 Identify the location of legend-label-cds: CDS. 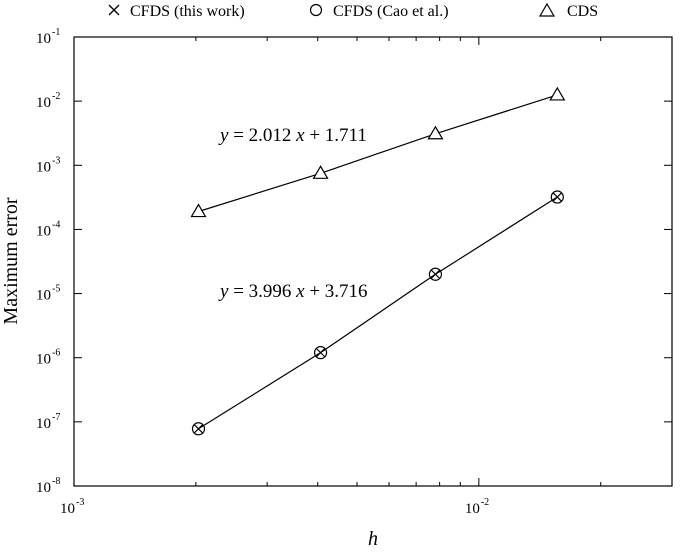
(582, 11).